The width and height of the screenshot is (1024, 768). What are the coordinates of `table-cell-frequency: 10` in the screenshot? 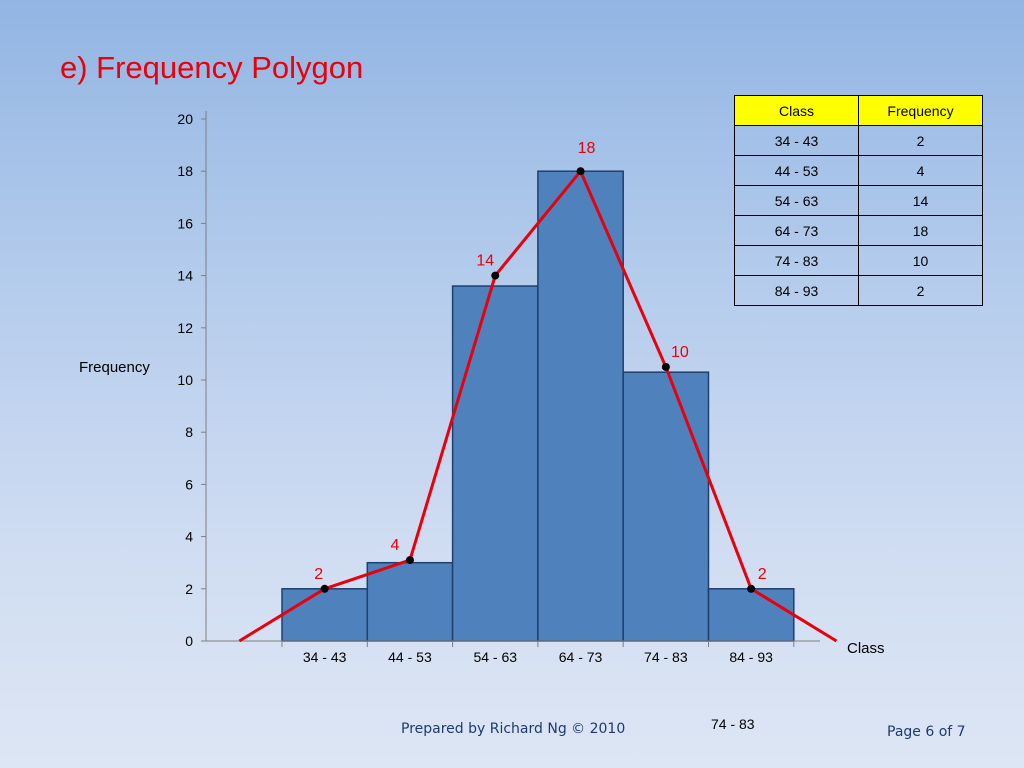 It's located at (921, 261).